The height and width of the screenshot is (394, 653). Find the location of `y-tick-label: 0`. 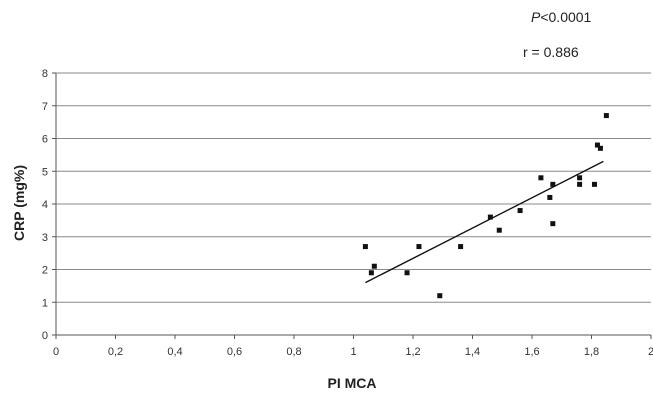

y-tick-label: 0 is located at coordinates (45, 336).